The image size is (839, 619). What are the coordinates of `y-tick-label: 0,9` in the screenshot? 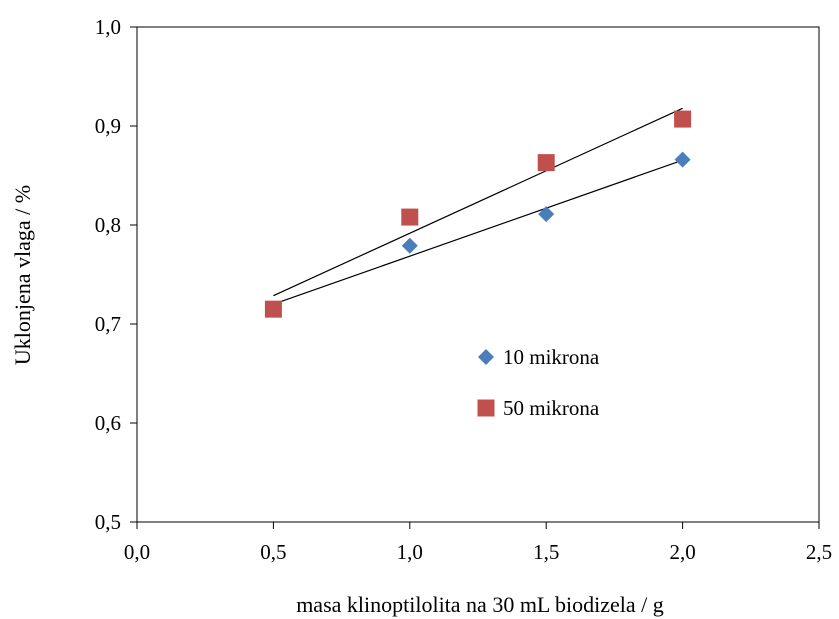 It's located at (108, 126).